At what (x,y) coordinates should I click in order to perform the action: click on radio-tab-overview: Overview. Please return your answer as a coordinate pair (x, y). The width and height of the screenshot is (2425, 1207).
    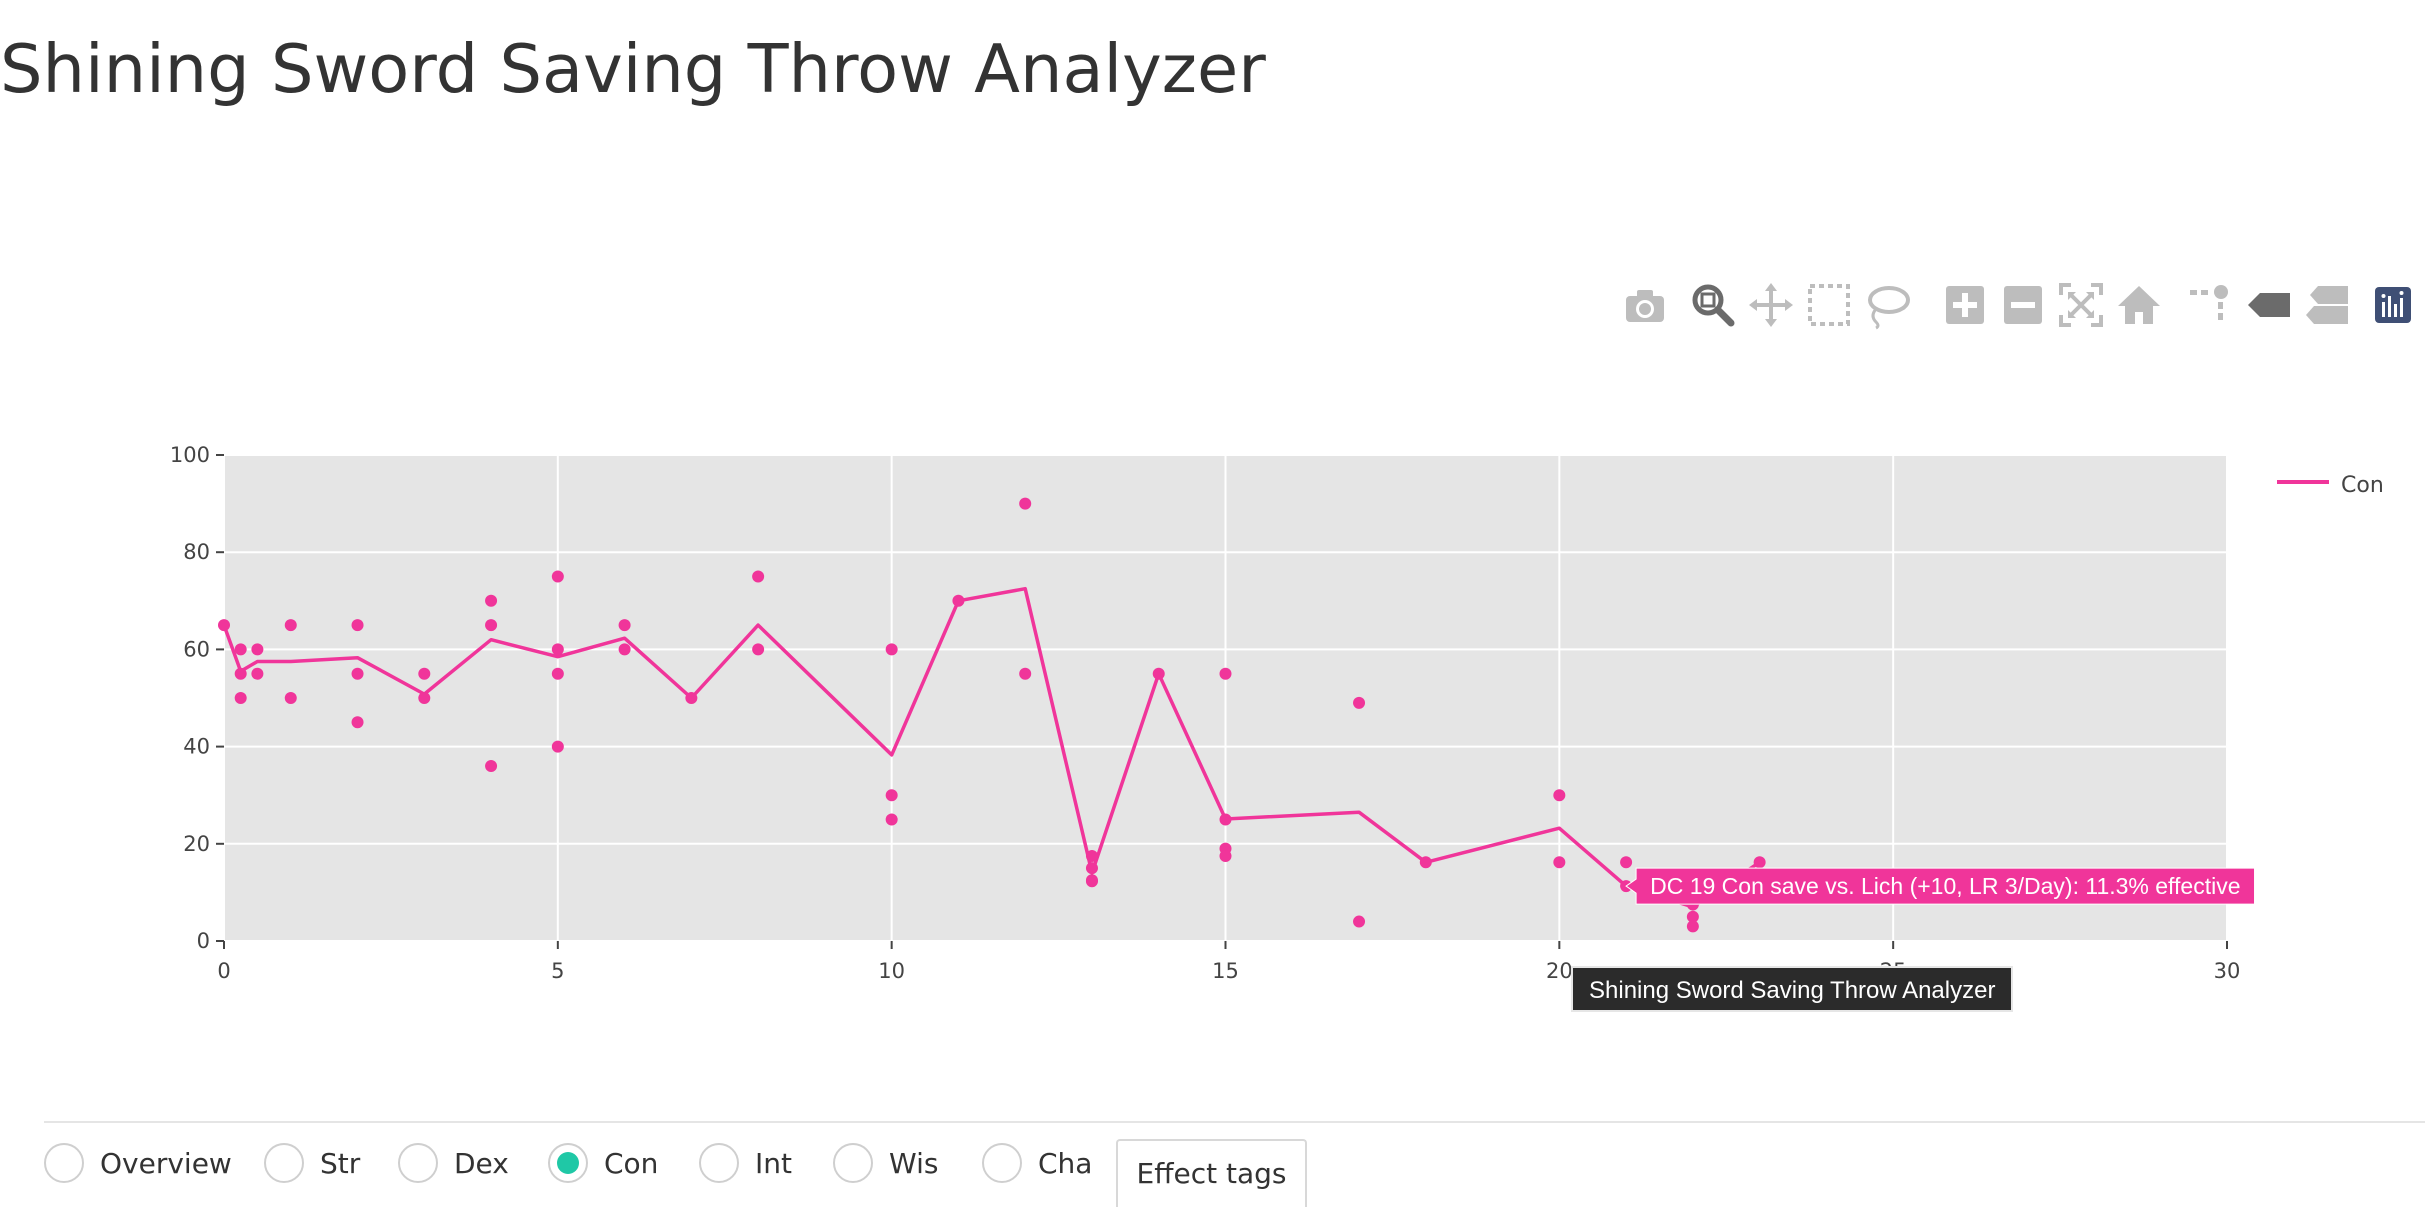
    Looking at the image, I should click on (138, 1163).